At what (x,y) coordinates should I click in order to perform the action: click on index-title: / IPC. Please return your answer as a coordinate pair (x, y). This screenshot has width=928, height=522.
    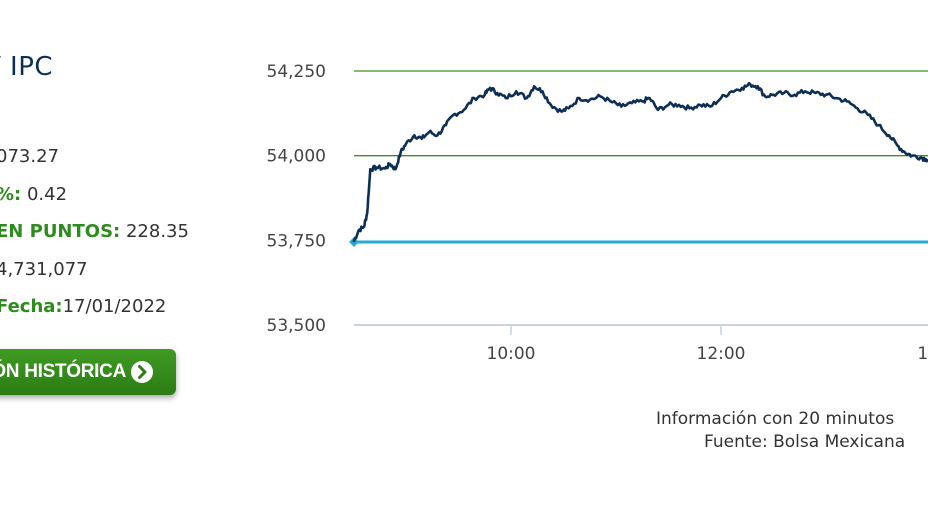
    Looking at the image, I should click on (27, 67).